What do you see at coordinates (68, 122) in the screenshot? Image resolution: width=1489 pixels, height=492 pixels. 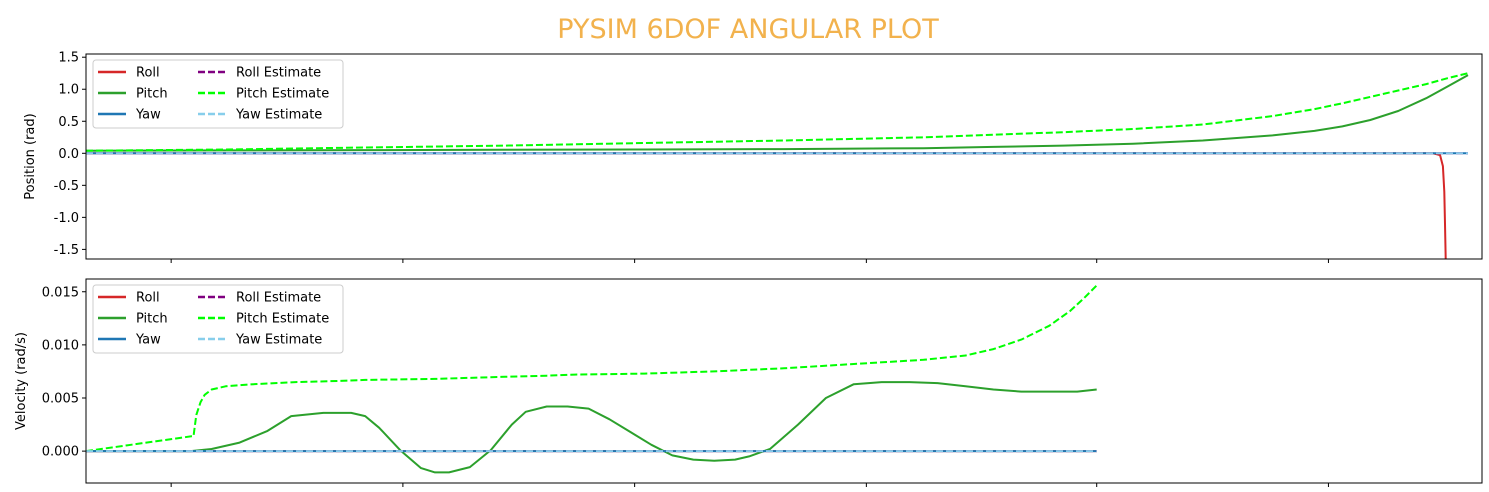 I see `position-y-tick-label: 0.5` at bounding box center [68, 122].